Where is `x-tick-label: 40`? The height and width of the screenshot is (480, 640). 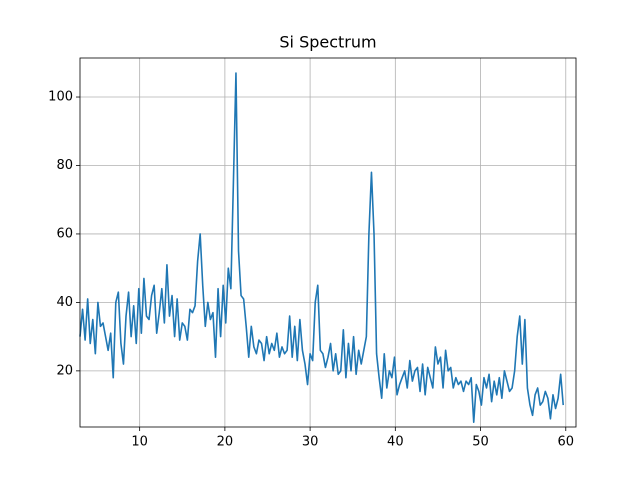 x-tick-label: 40 is located at coordinates (395, 442).